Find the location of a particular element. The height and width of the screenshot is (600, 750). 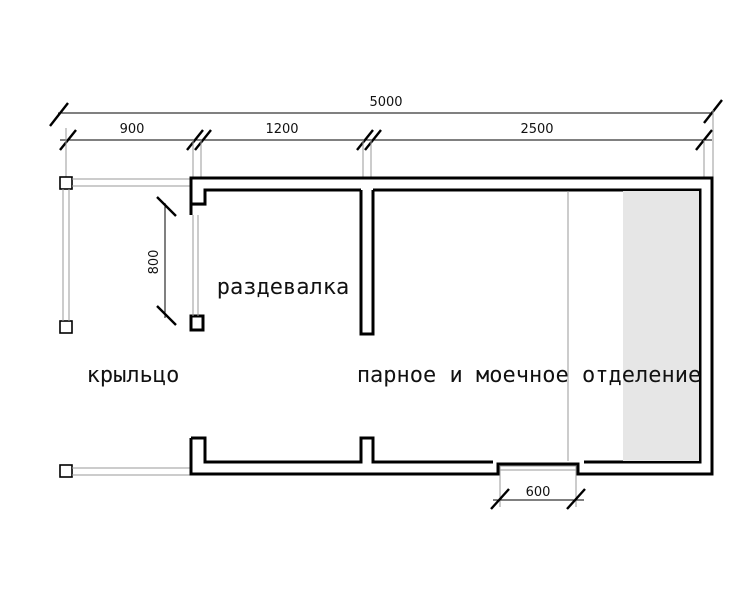

room-label-changing: раздевалка is located at coordinates (283, 287).